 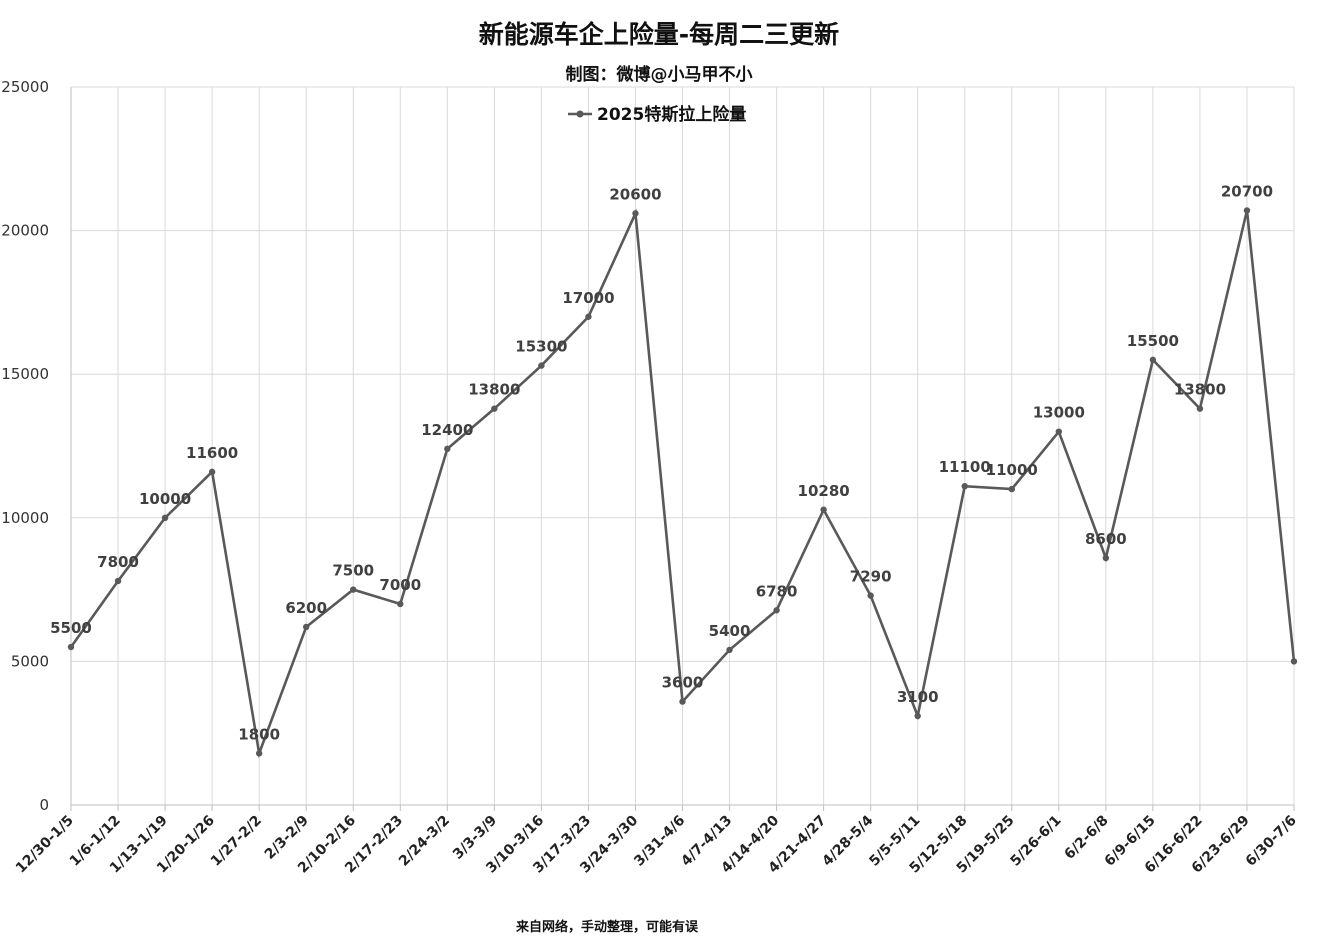 What do you see at coordinates (447, 430) in the screenshot?
I see `data-label: 12400` at bounding box center [447, 430].